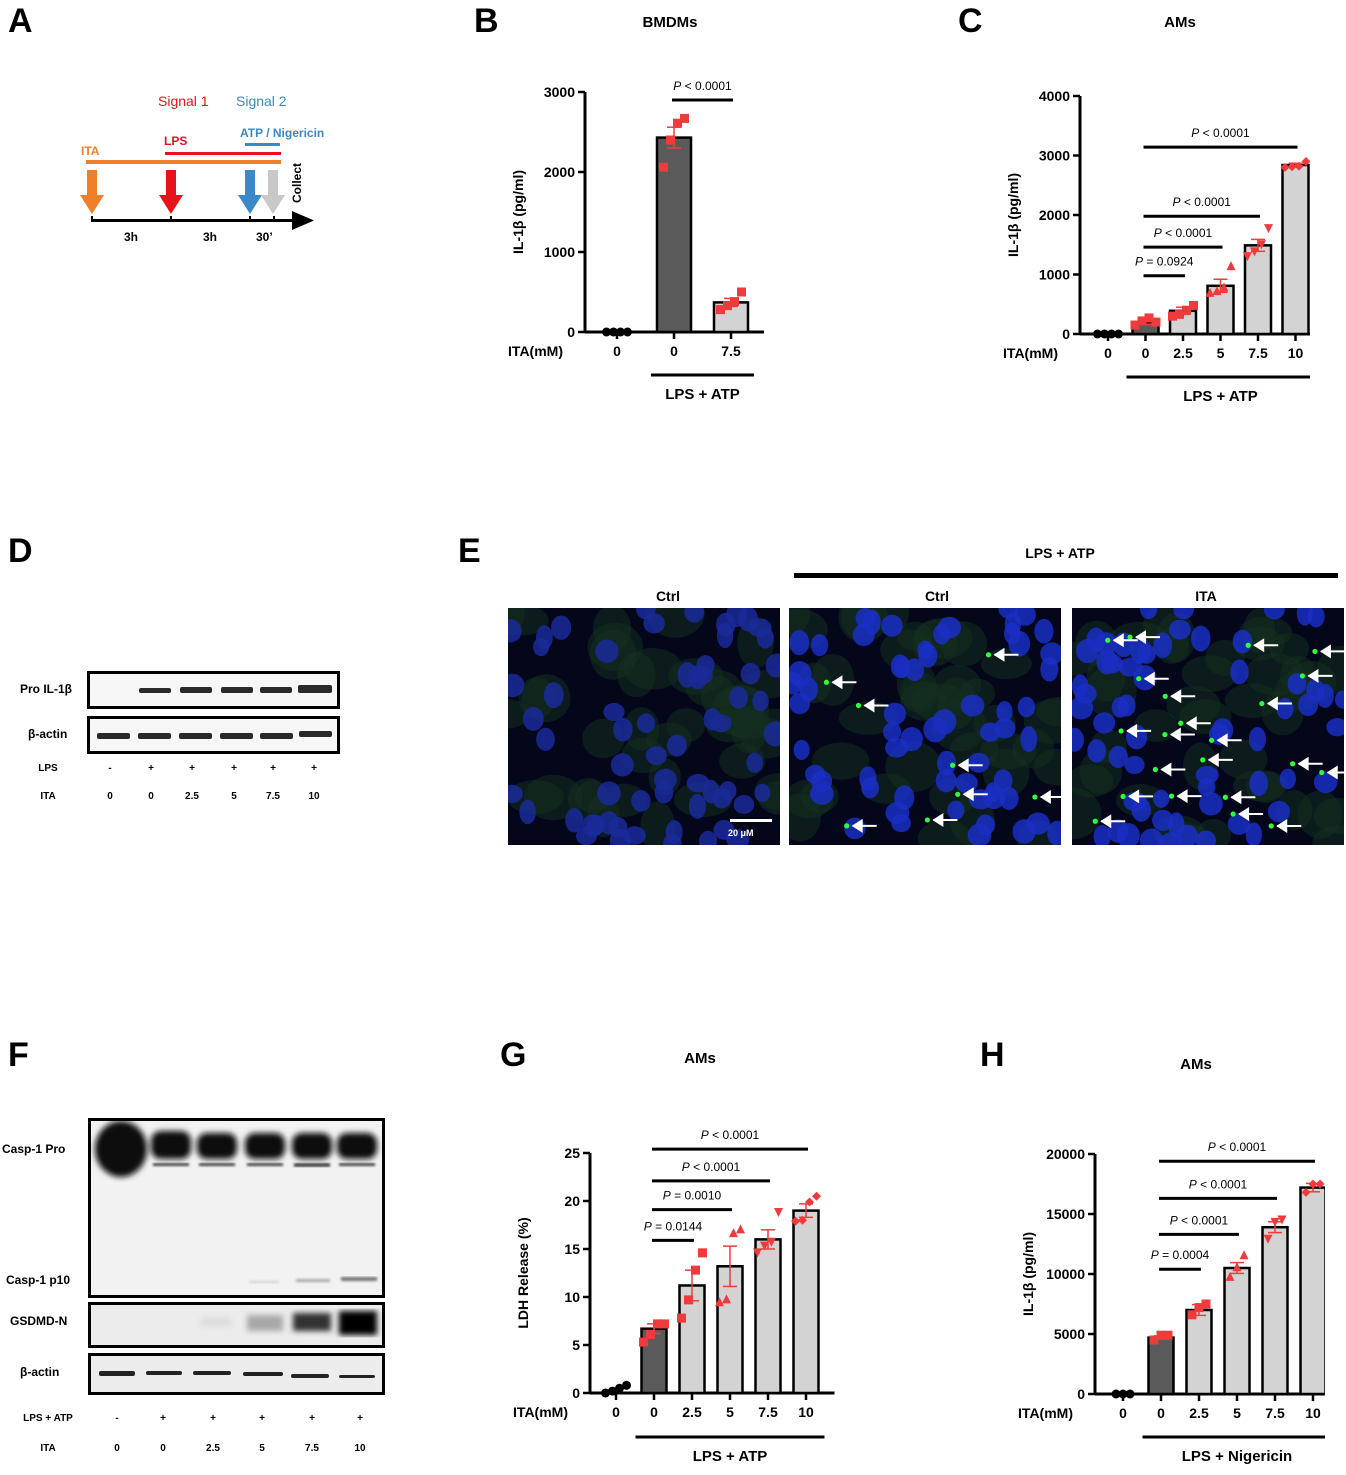 Image resolution: width=1346 pixels, height=1475 pixels. What do you see at coordinates (48, 1418) in the screenshot?
I see `blot-f-cond1-label: LPS + ATP` at bounding box center [48, 1418].